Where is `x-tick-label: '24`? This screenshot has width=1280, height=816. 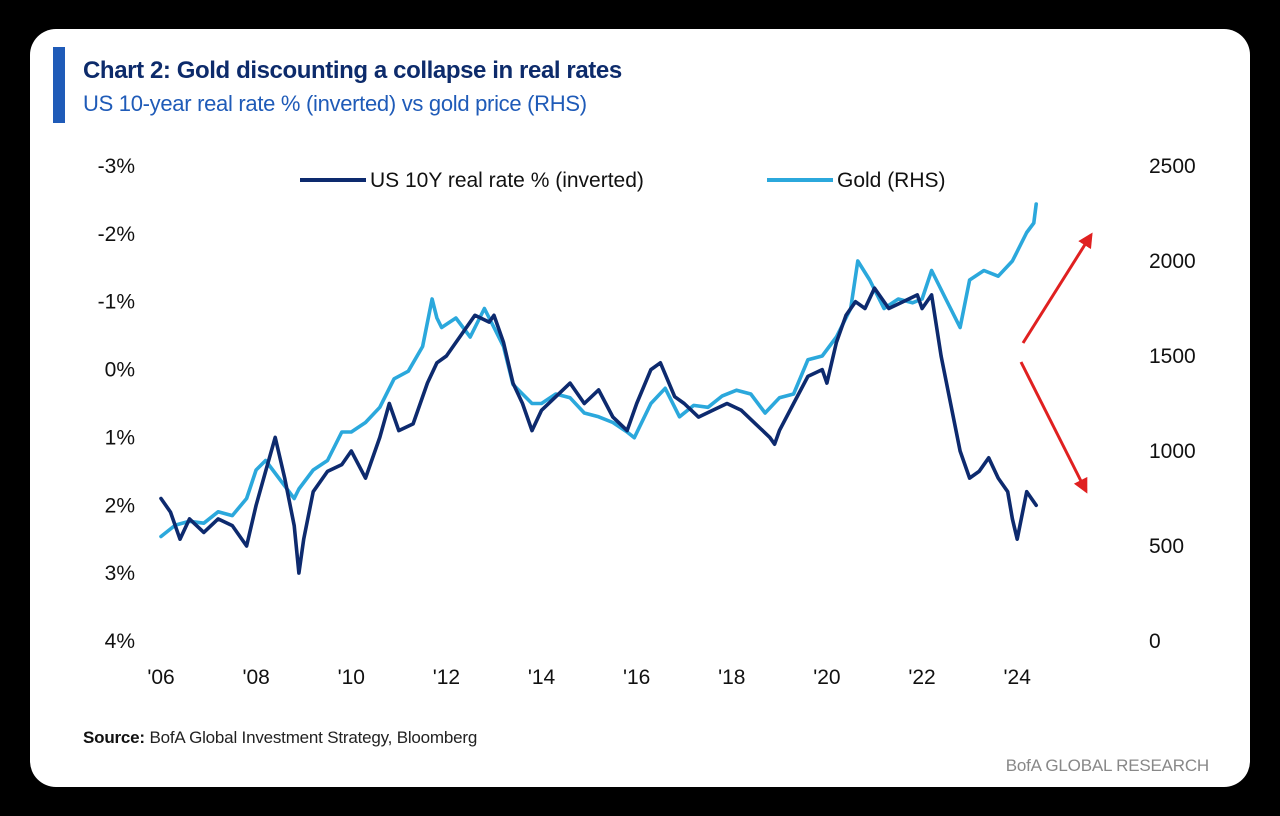
x-tick-label: '24 is located at coordinates (1018, 677).